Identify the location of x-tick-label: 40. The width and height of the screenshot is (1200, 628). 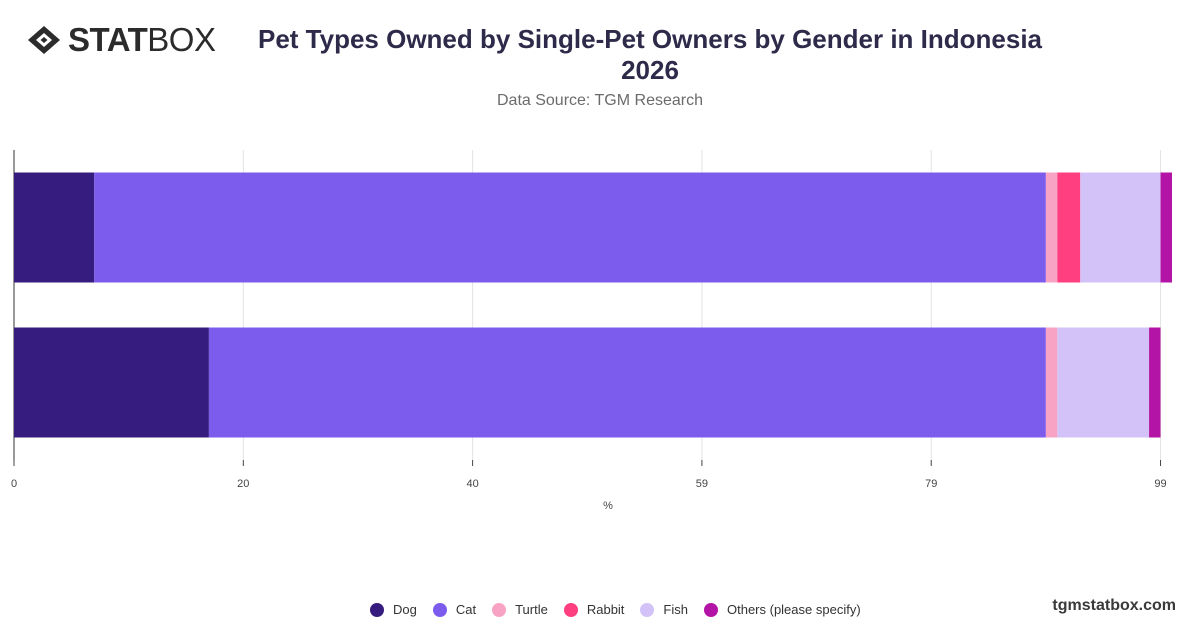
(472, 484).